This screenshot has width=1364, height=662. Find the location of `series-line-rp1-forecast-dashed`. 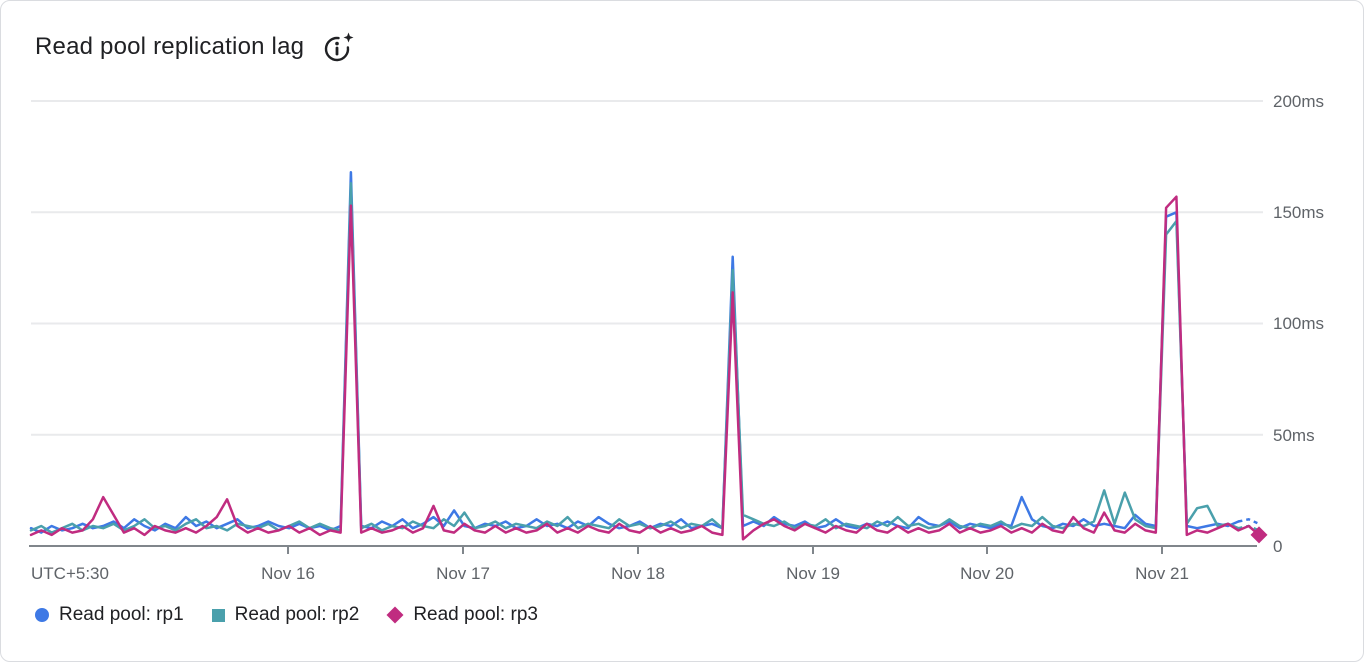

series-line-rp1-forecast-dashed is located at coordinates (1249, 521).